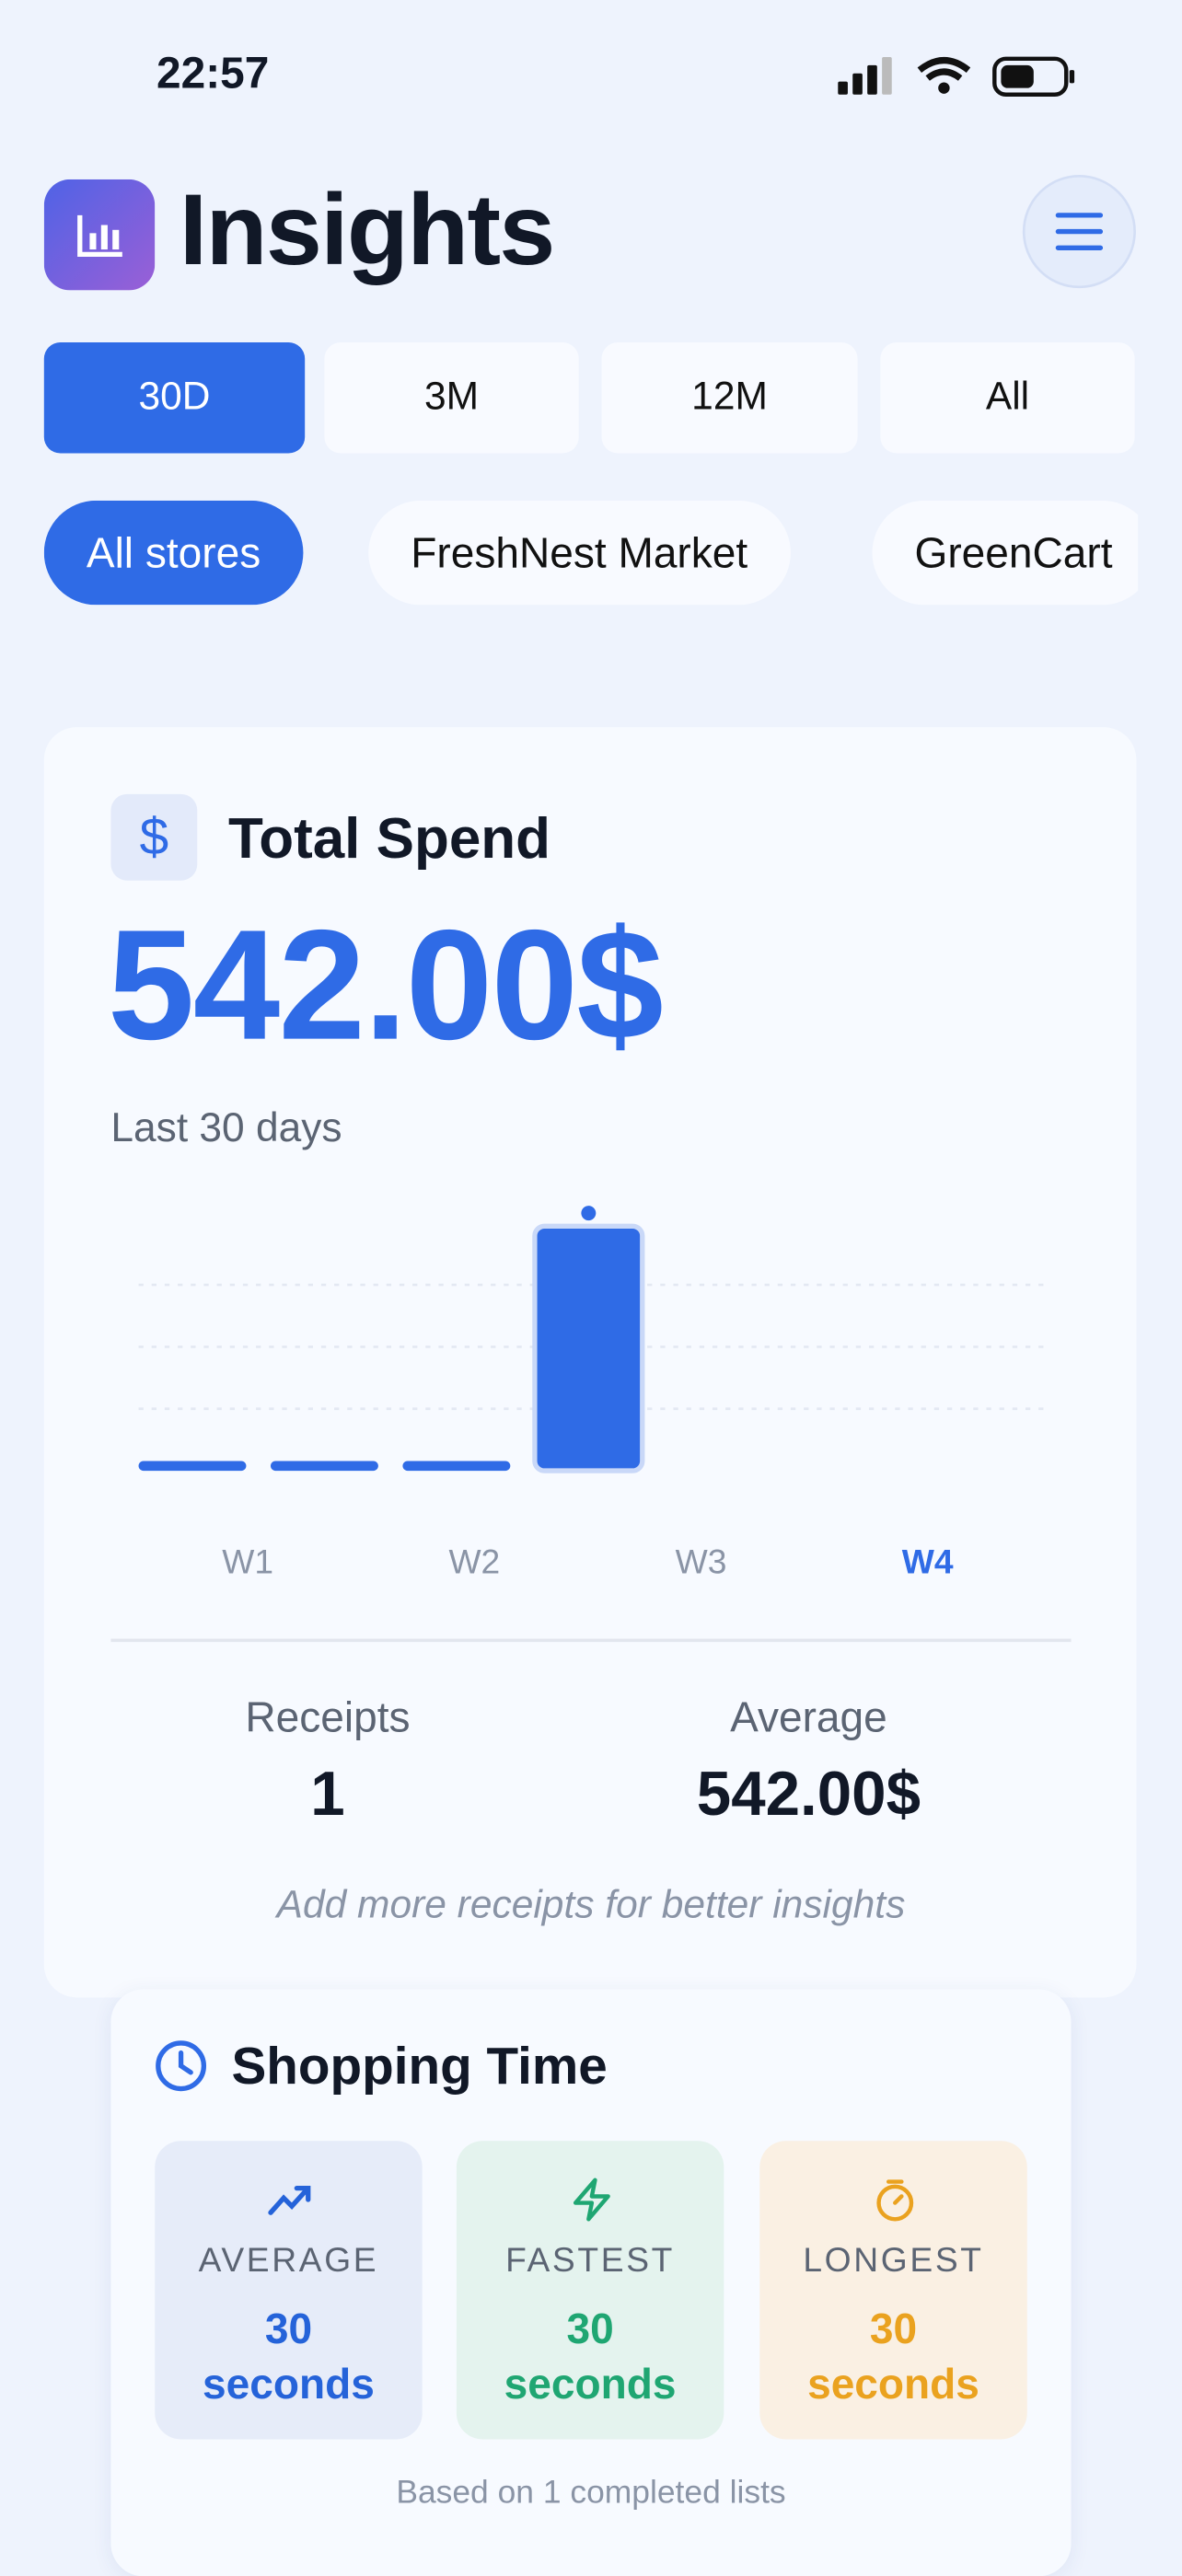 This screenshot has width=1182, height=2576. Describe the element at coordinates (893, 2290) in the screenshot. I see `stat-tile: LONGEST 30 seconds` at that location.